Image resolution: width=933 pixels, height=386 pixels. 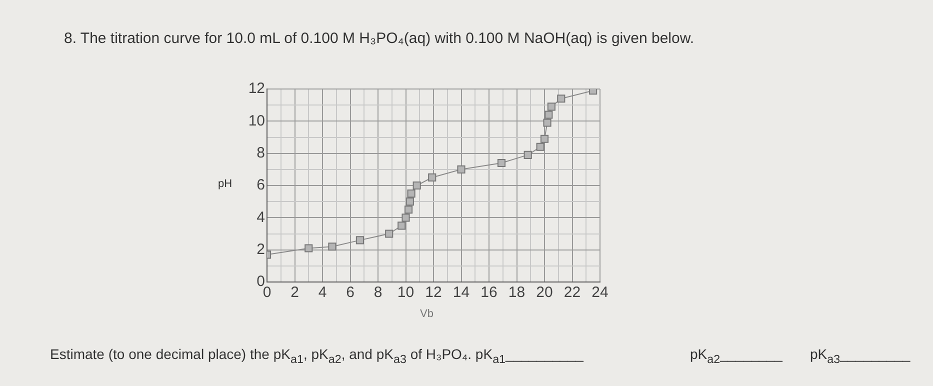 What do you see at coordinates (225, 184) in the screenshot?
I see `y-axis-title: pH` at bounding box center [225, 184].